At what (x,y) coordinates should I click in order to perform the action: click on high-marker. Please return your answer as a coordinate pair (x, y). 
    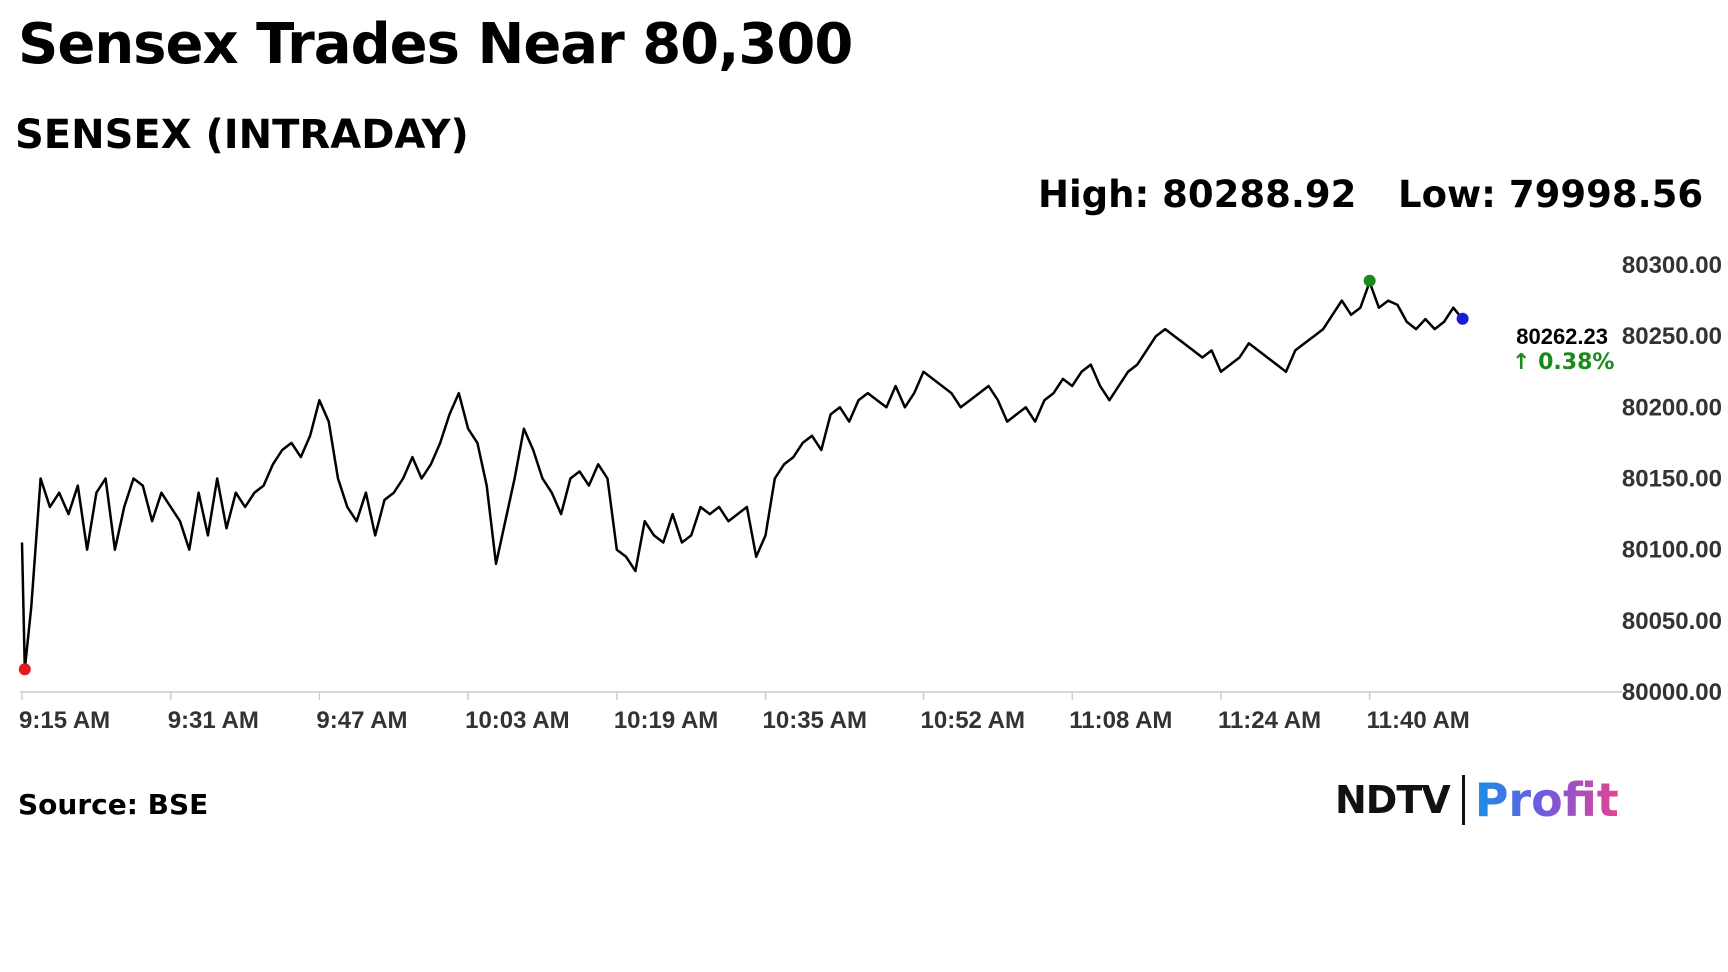
    Looking at the image, I should click on (1369, 280).